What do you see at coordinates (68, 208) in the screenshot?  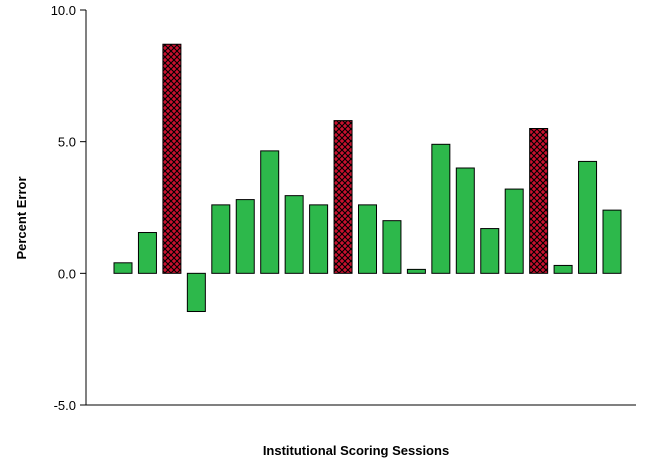 I see `y-axis-ticks: 10.0 5.0 0.0 -5.0` at bounding box center [68, 208].